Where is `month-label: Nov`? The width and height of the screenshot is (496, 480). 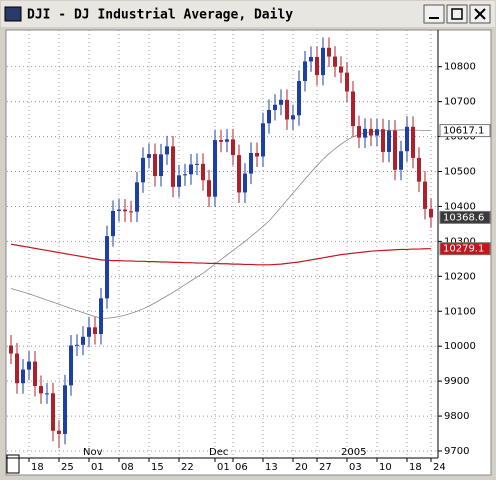 month-label: Nov is located at coordinates (93, 452).